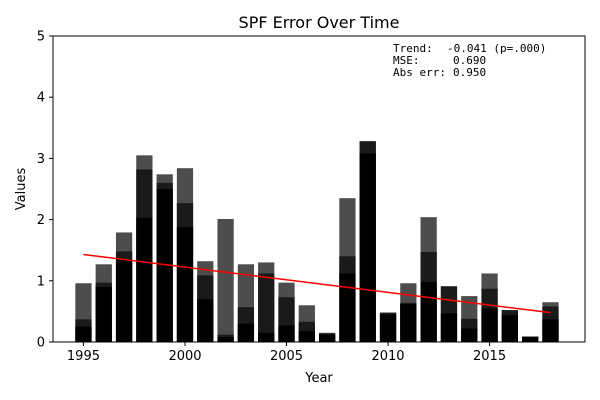 This screenshot has width=600, height=400. Describe the element at coordinates (45, 190) in the screenshot. I see `y-axis-ticks: 0 1 2 3 4 5` at that location.